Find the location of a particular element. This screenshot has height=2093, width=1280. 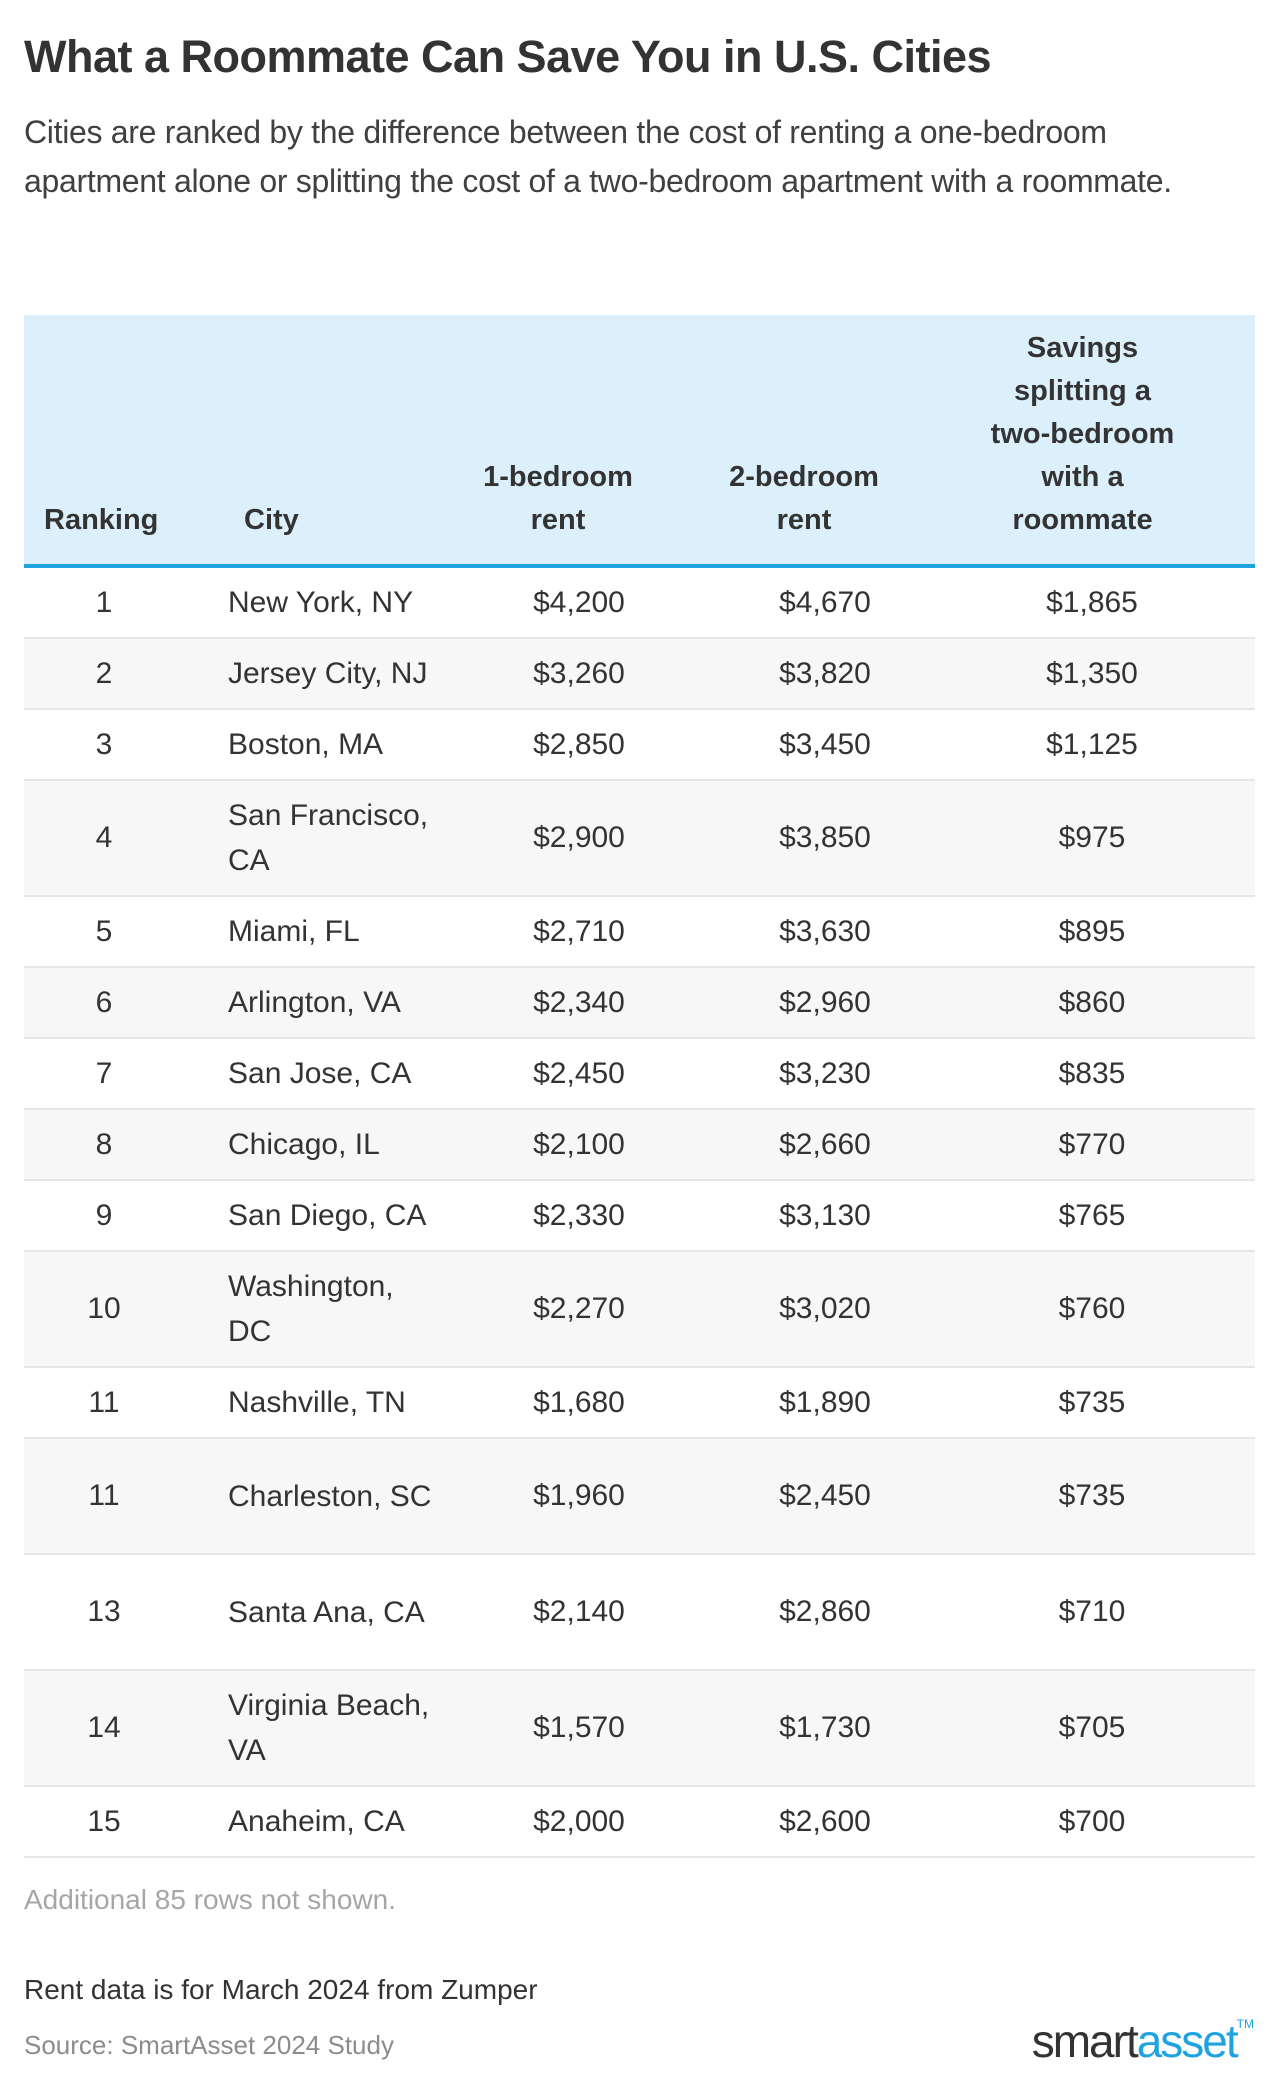

savings-cell: $895 is located at coordinates (1092, 931).